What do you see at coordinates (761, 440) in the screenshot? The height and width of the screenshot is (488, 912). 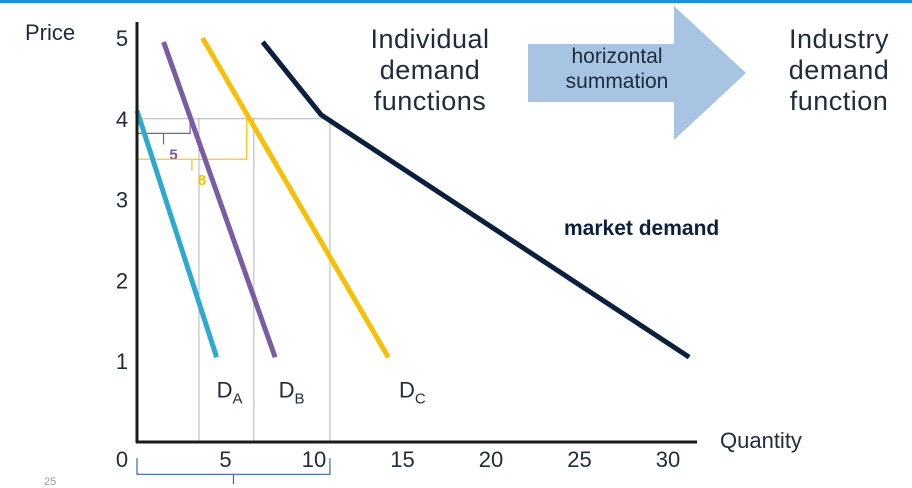 I see `x-axis-title: Quantity` at bounding box center [761, 440].